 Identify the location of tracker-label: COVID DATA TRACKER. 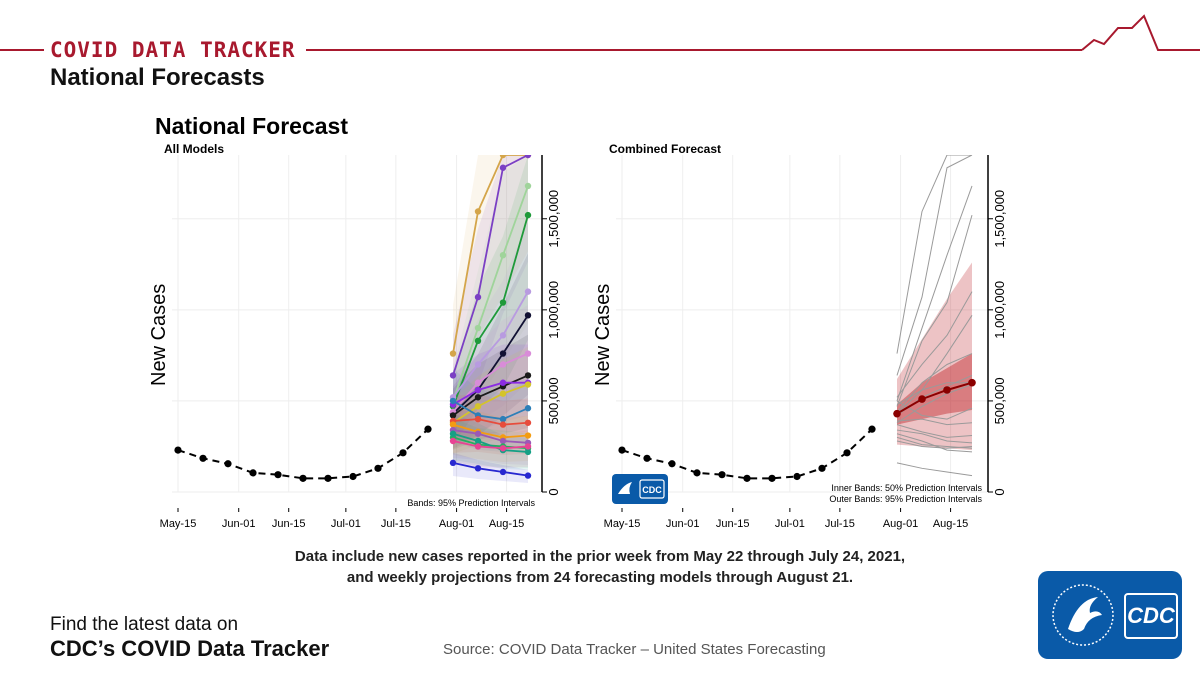
(173, 50).